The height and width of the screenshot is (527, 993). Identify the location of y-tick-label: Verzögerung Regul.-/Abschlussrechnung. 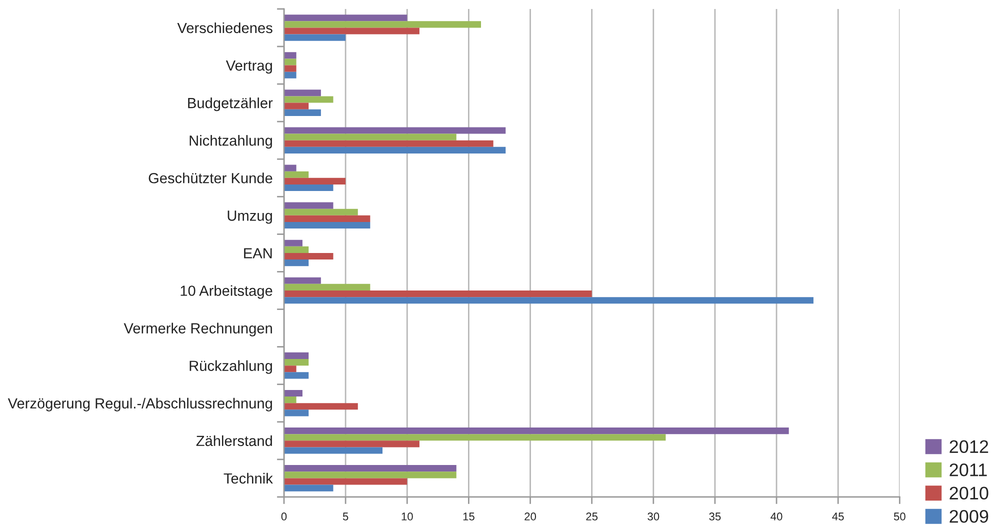
(140, 405).